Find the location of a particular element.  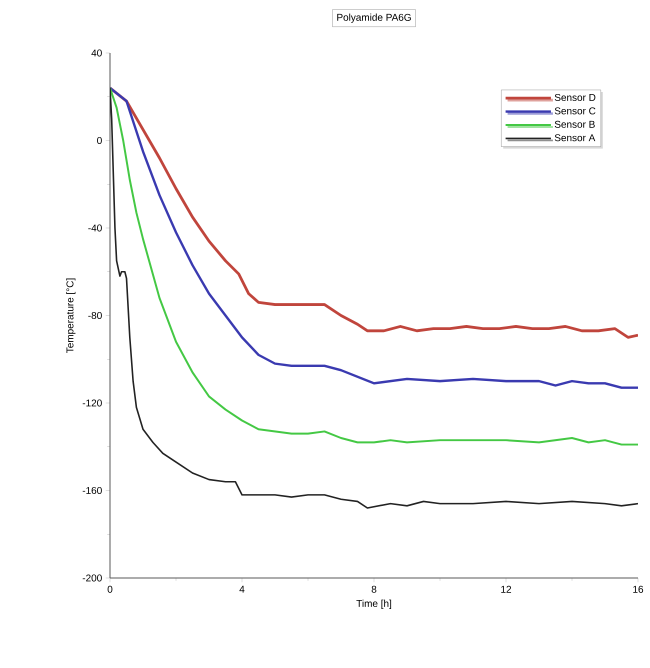

chart-title: Polyamide PA6G is located at coordinates (374, 18).